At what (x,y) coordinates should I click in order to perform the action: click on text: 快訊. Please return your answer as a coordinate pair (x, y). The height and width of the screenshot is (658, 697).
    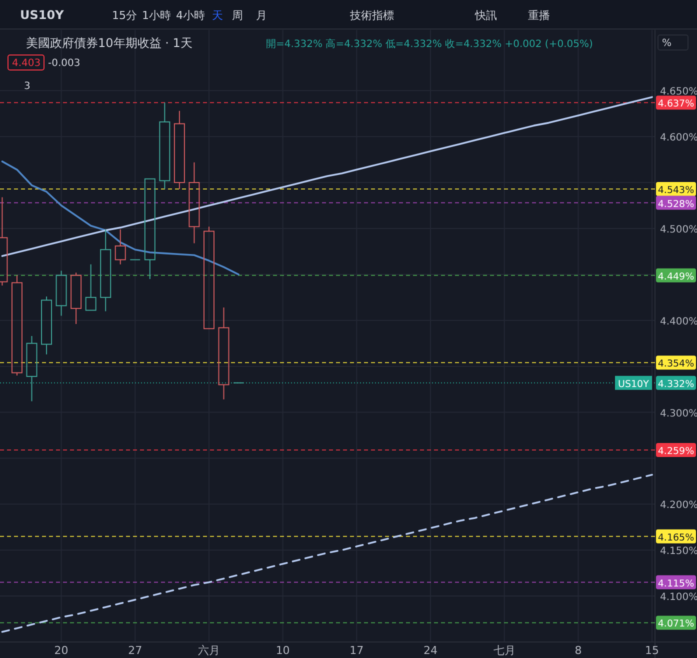
    Looking at the image, I should click on (485, 15).